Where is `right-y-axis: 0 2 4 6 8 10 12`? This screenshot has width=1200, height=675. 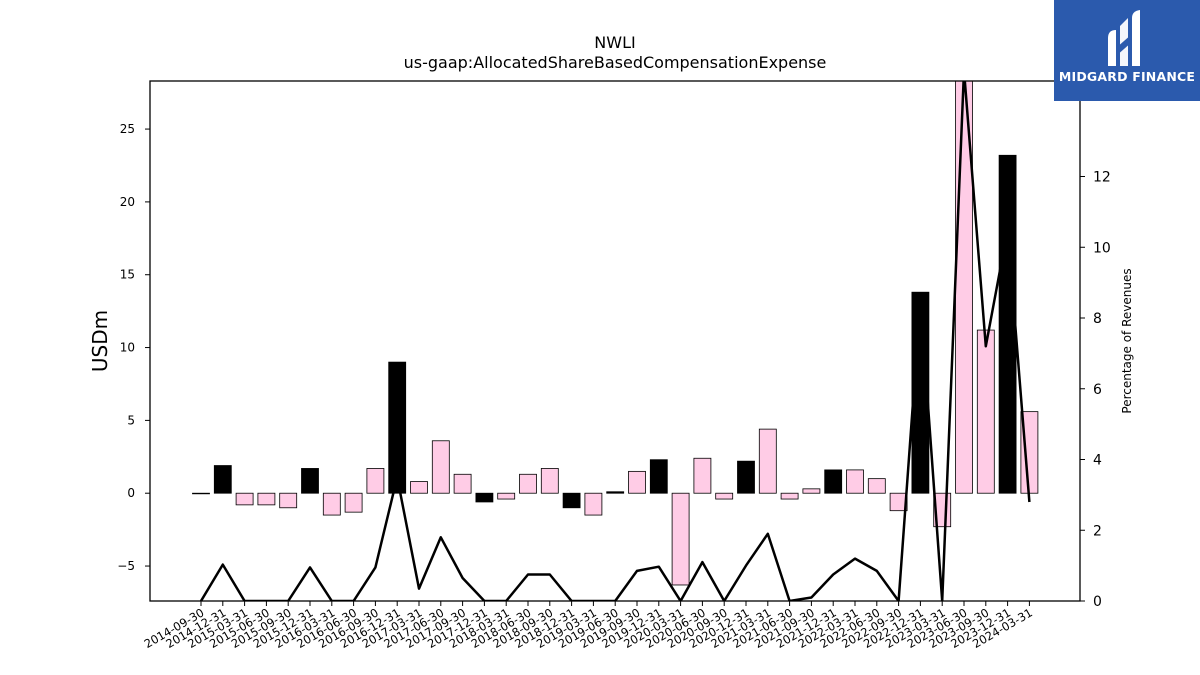 right-y-axis: 0 2 4 6 8 10 12 is located at coordinates (1095, 390).